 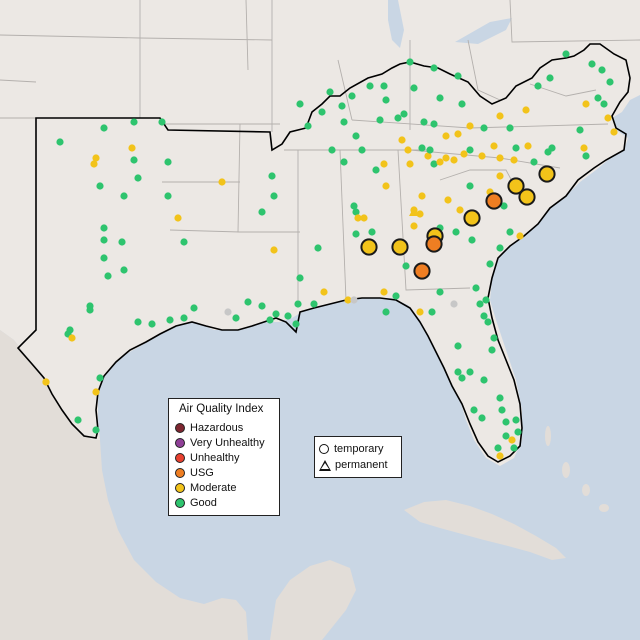 I want to click on legend-item-very-unhealthy: Very Unhealthy, so click(x=220, y=443).